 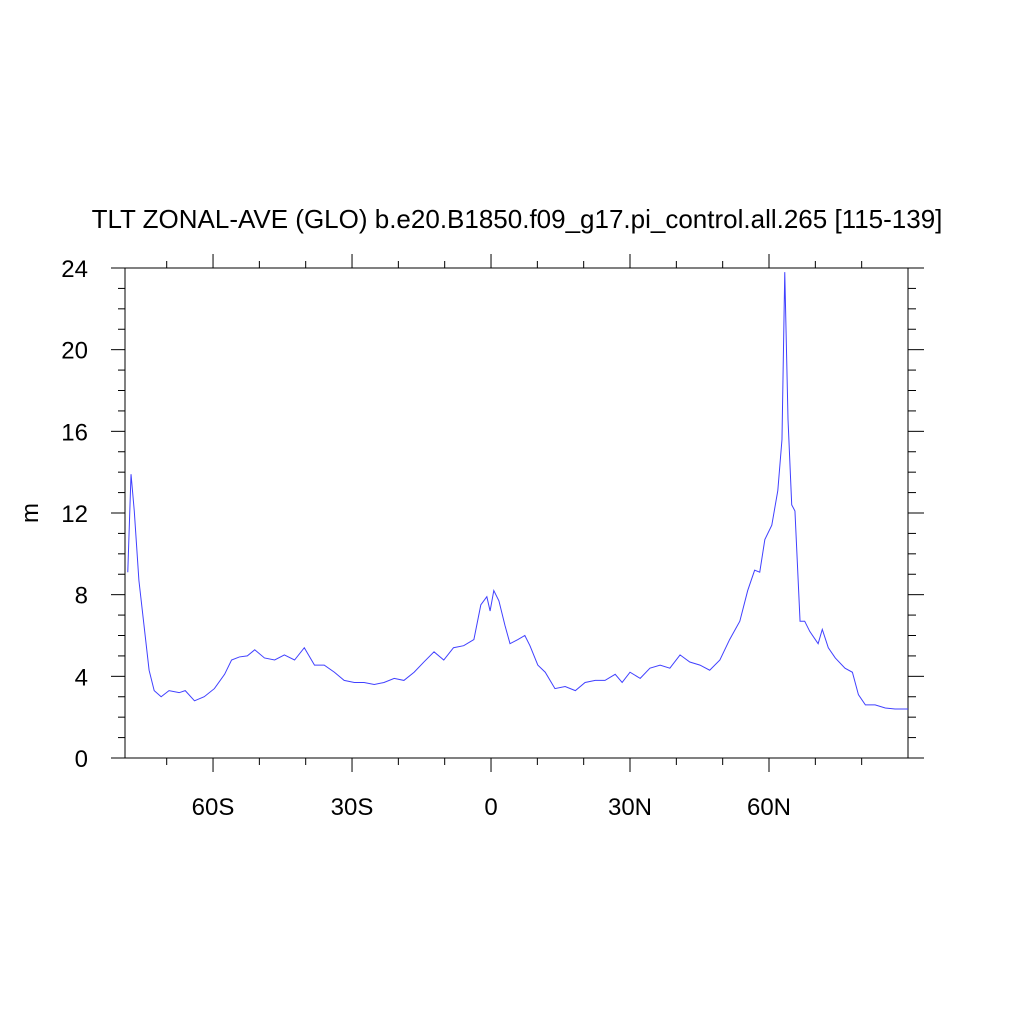 What do you see at coordinates (81, 596) in the screenshot?
I see `y-tick-label: 8` at bounding box center [81, 596].